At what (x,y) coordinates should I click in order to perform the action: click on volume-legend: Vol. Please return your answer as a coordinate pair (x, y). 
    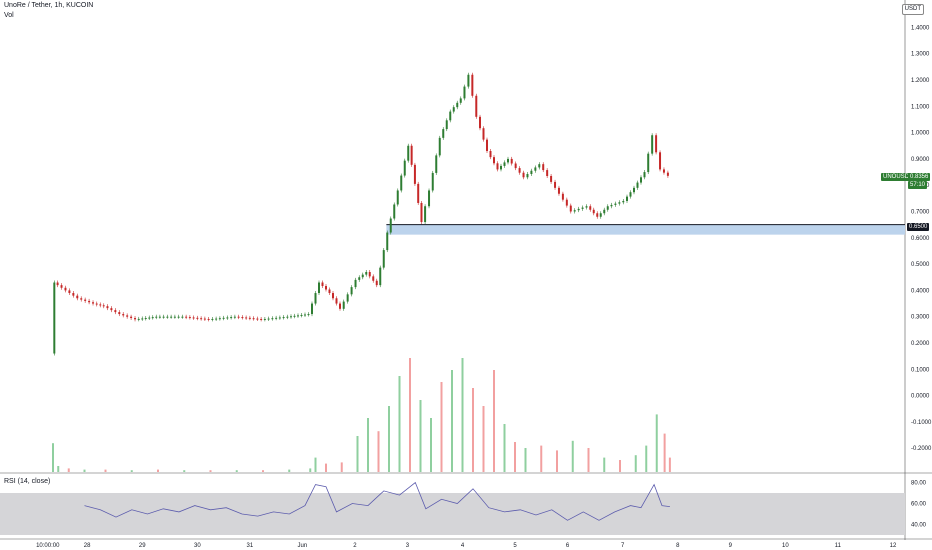
    Looking at the image, I should click on (9, 15).